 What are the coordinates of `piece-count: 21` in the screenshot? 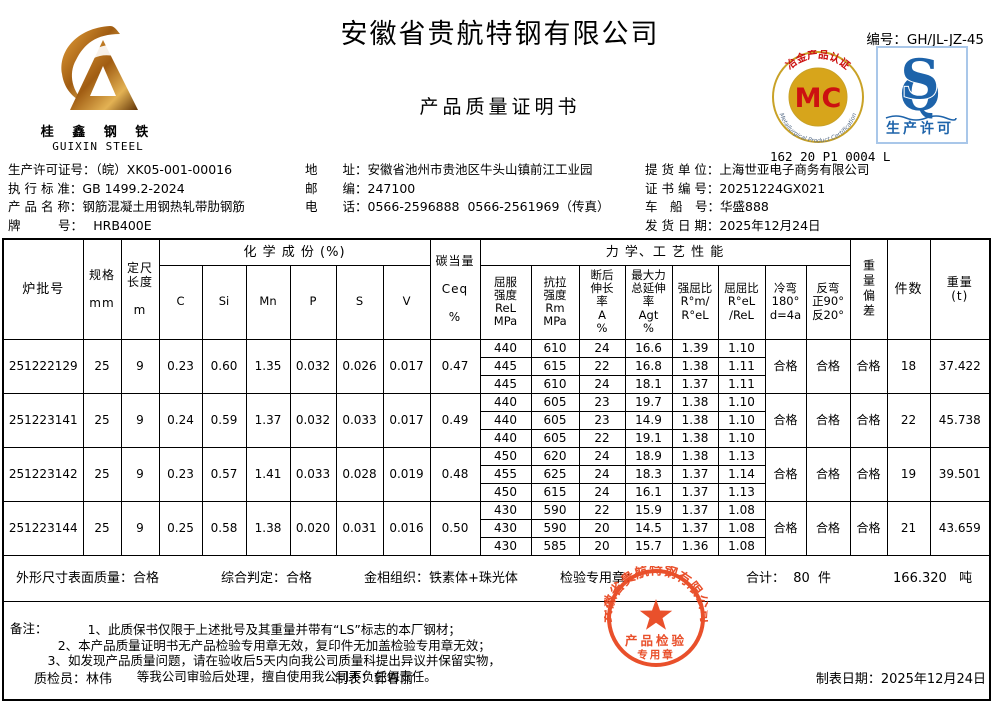 It's located at (908, 528).